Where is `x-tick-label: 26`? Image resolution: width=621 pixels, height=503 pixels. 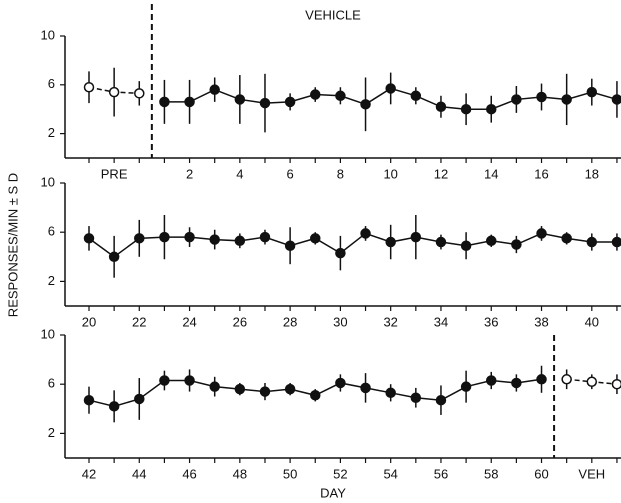 x-tick-label: 26 is located at coordinates (240, 321).